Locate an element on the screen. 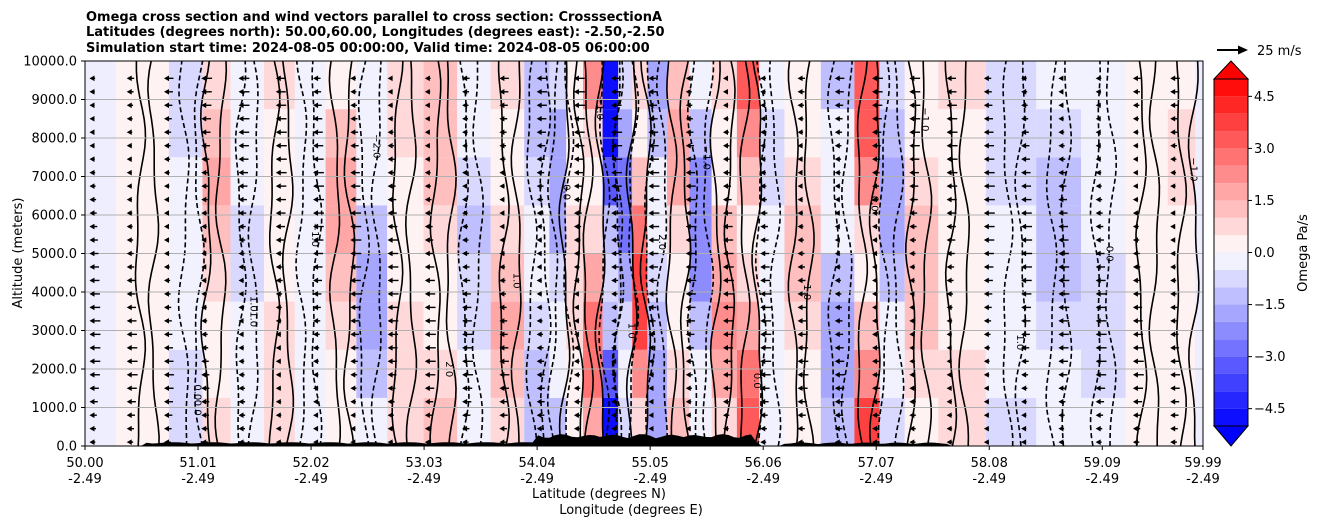 The height and width of the screenshot is (526, 1320). x-tick-label-lat: 59.99 is located at coordinates (1202, 463).